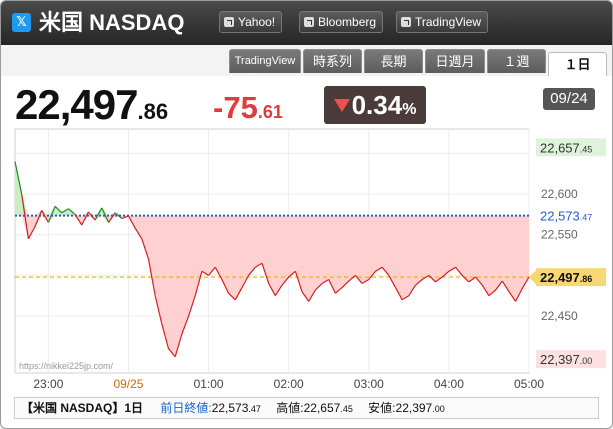  I want to click on x-tick-label: 02:00, so click(289, 384).